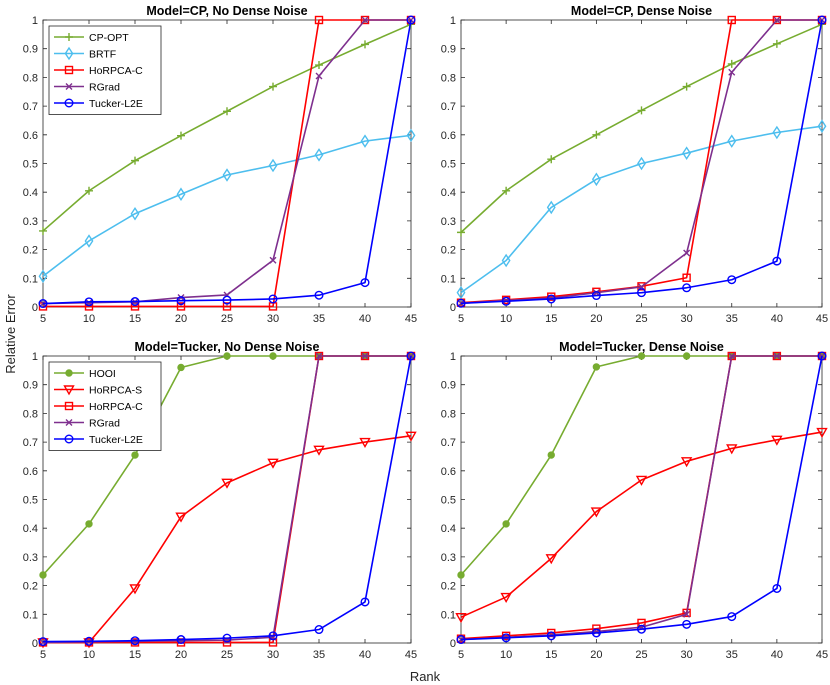 This screenshot has width=830, height=685. I want to click on series-brtf, so click(227, 206).